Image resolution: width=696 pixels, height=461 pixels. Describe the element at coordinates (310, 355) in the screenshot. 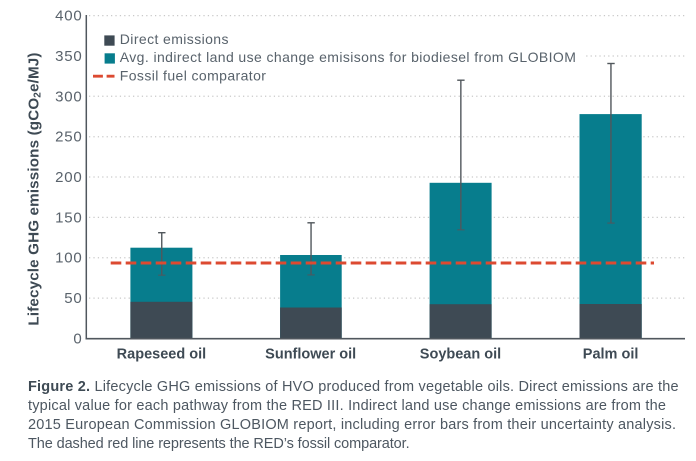

I see `svg-text: Sunflower oil` at that location.